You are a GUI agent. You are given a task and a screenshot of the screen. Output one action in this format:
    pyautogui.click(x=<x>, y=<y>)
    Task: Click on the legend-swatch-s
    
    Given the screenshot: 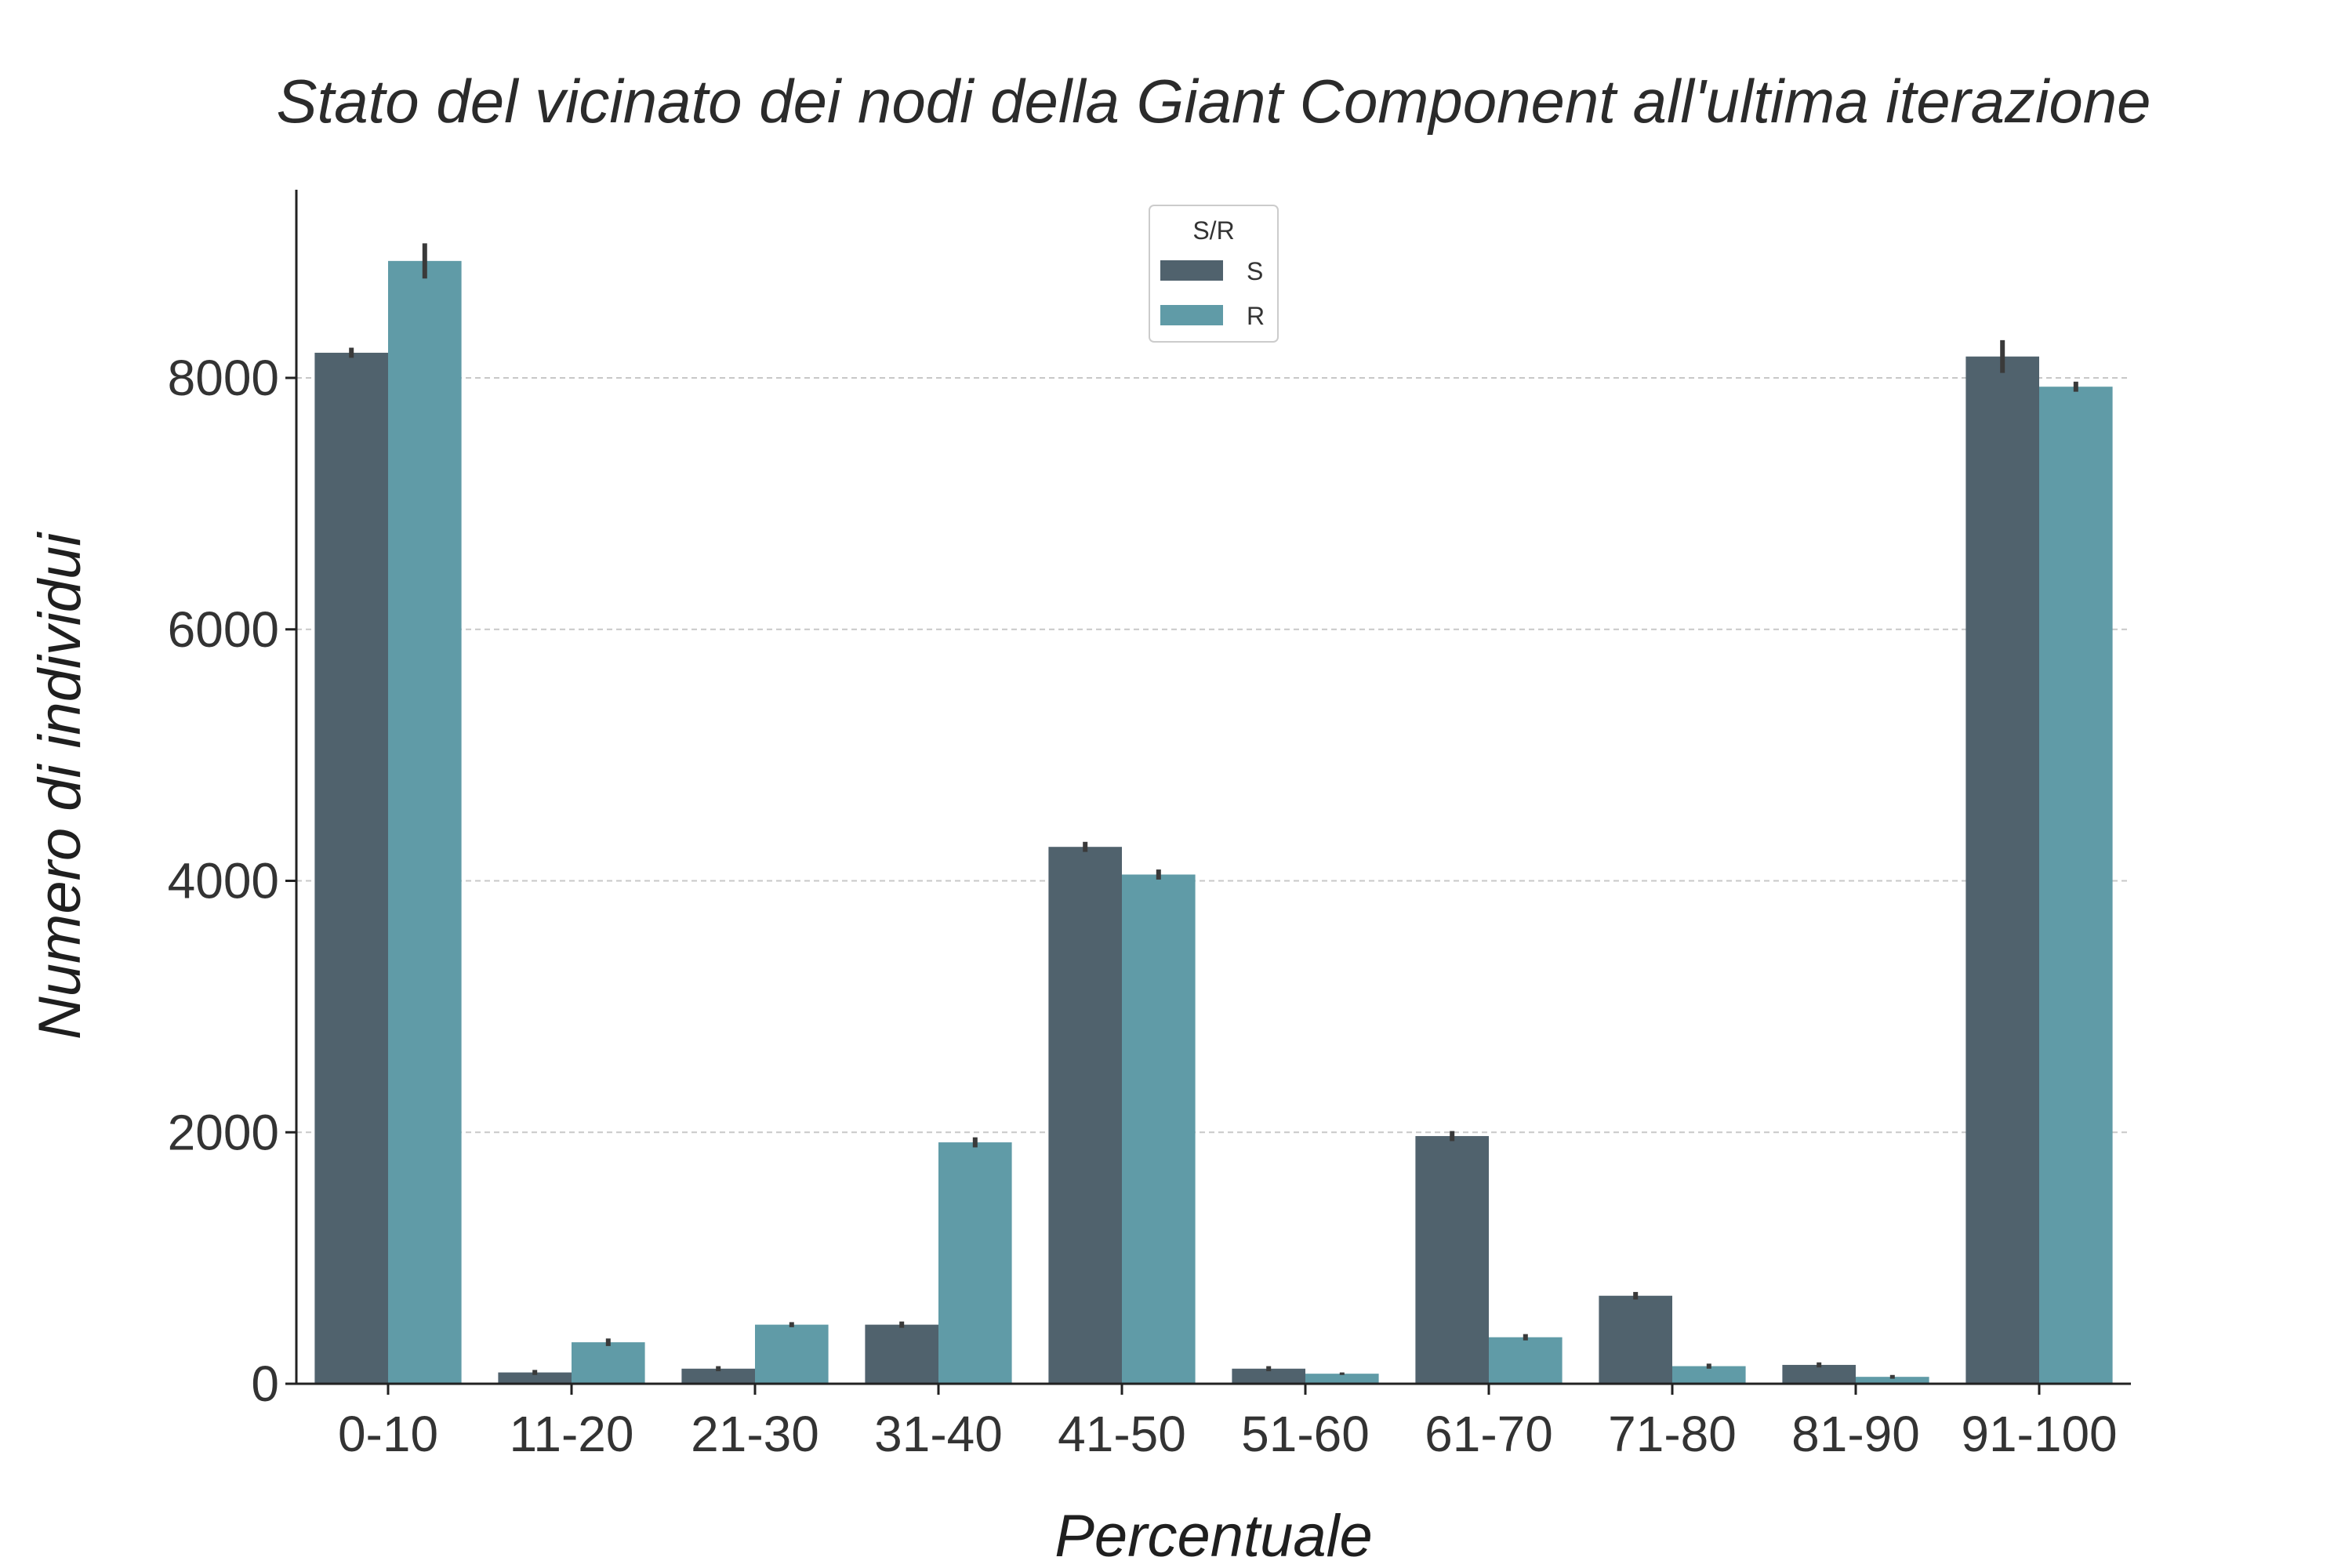 What is the action you would take?
    pyautogui.click(x=1191, y=270)
    